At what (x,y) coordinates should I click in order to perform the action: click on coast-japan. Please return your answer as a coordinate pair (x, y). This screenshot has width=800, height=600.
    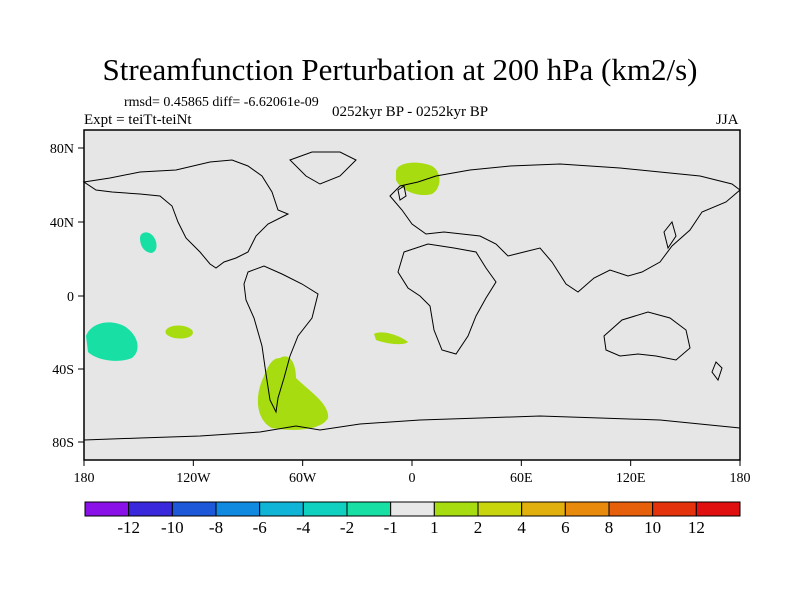
    Looking at the image, I should click on (670, 235).